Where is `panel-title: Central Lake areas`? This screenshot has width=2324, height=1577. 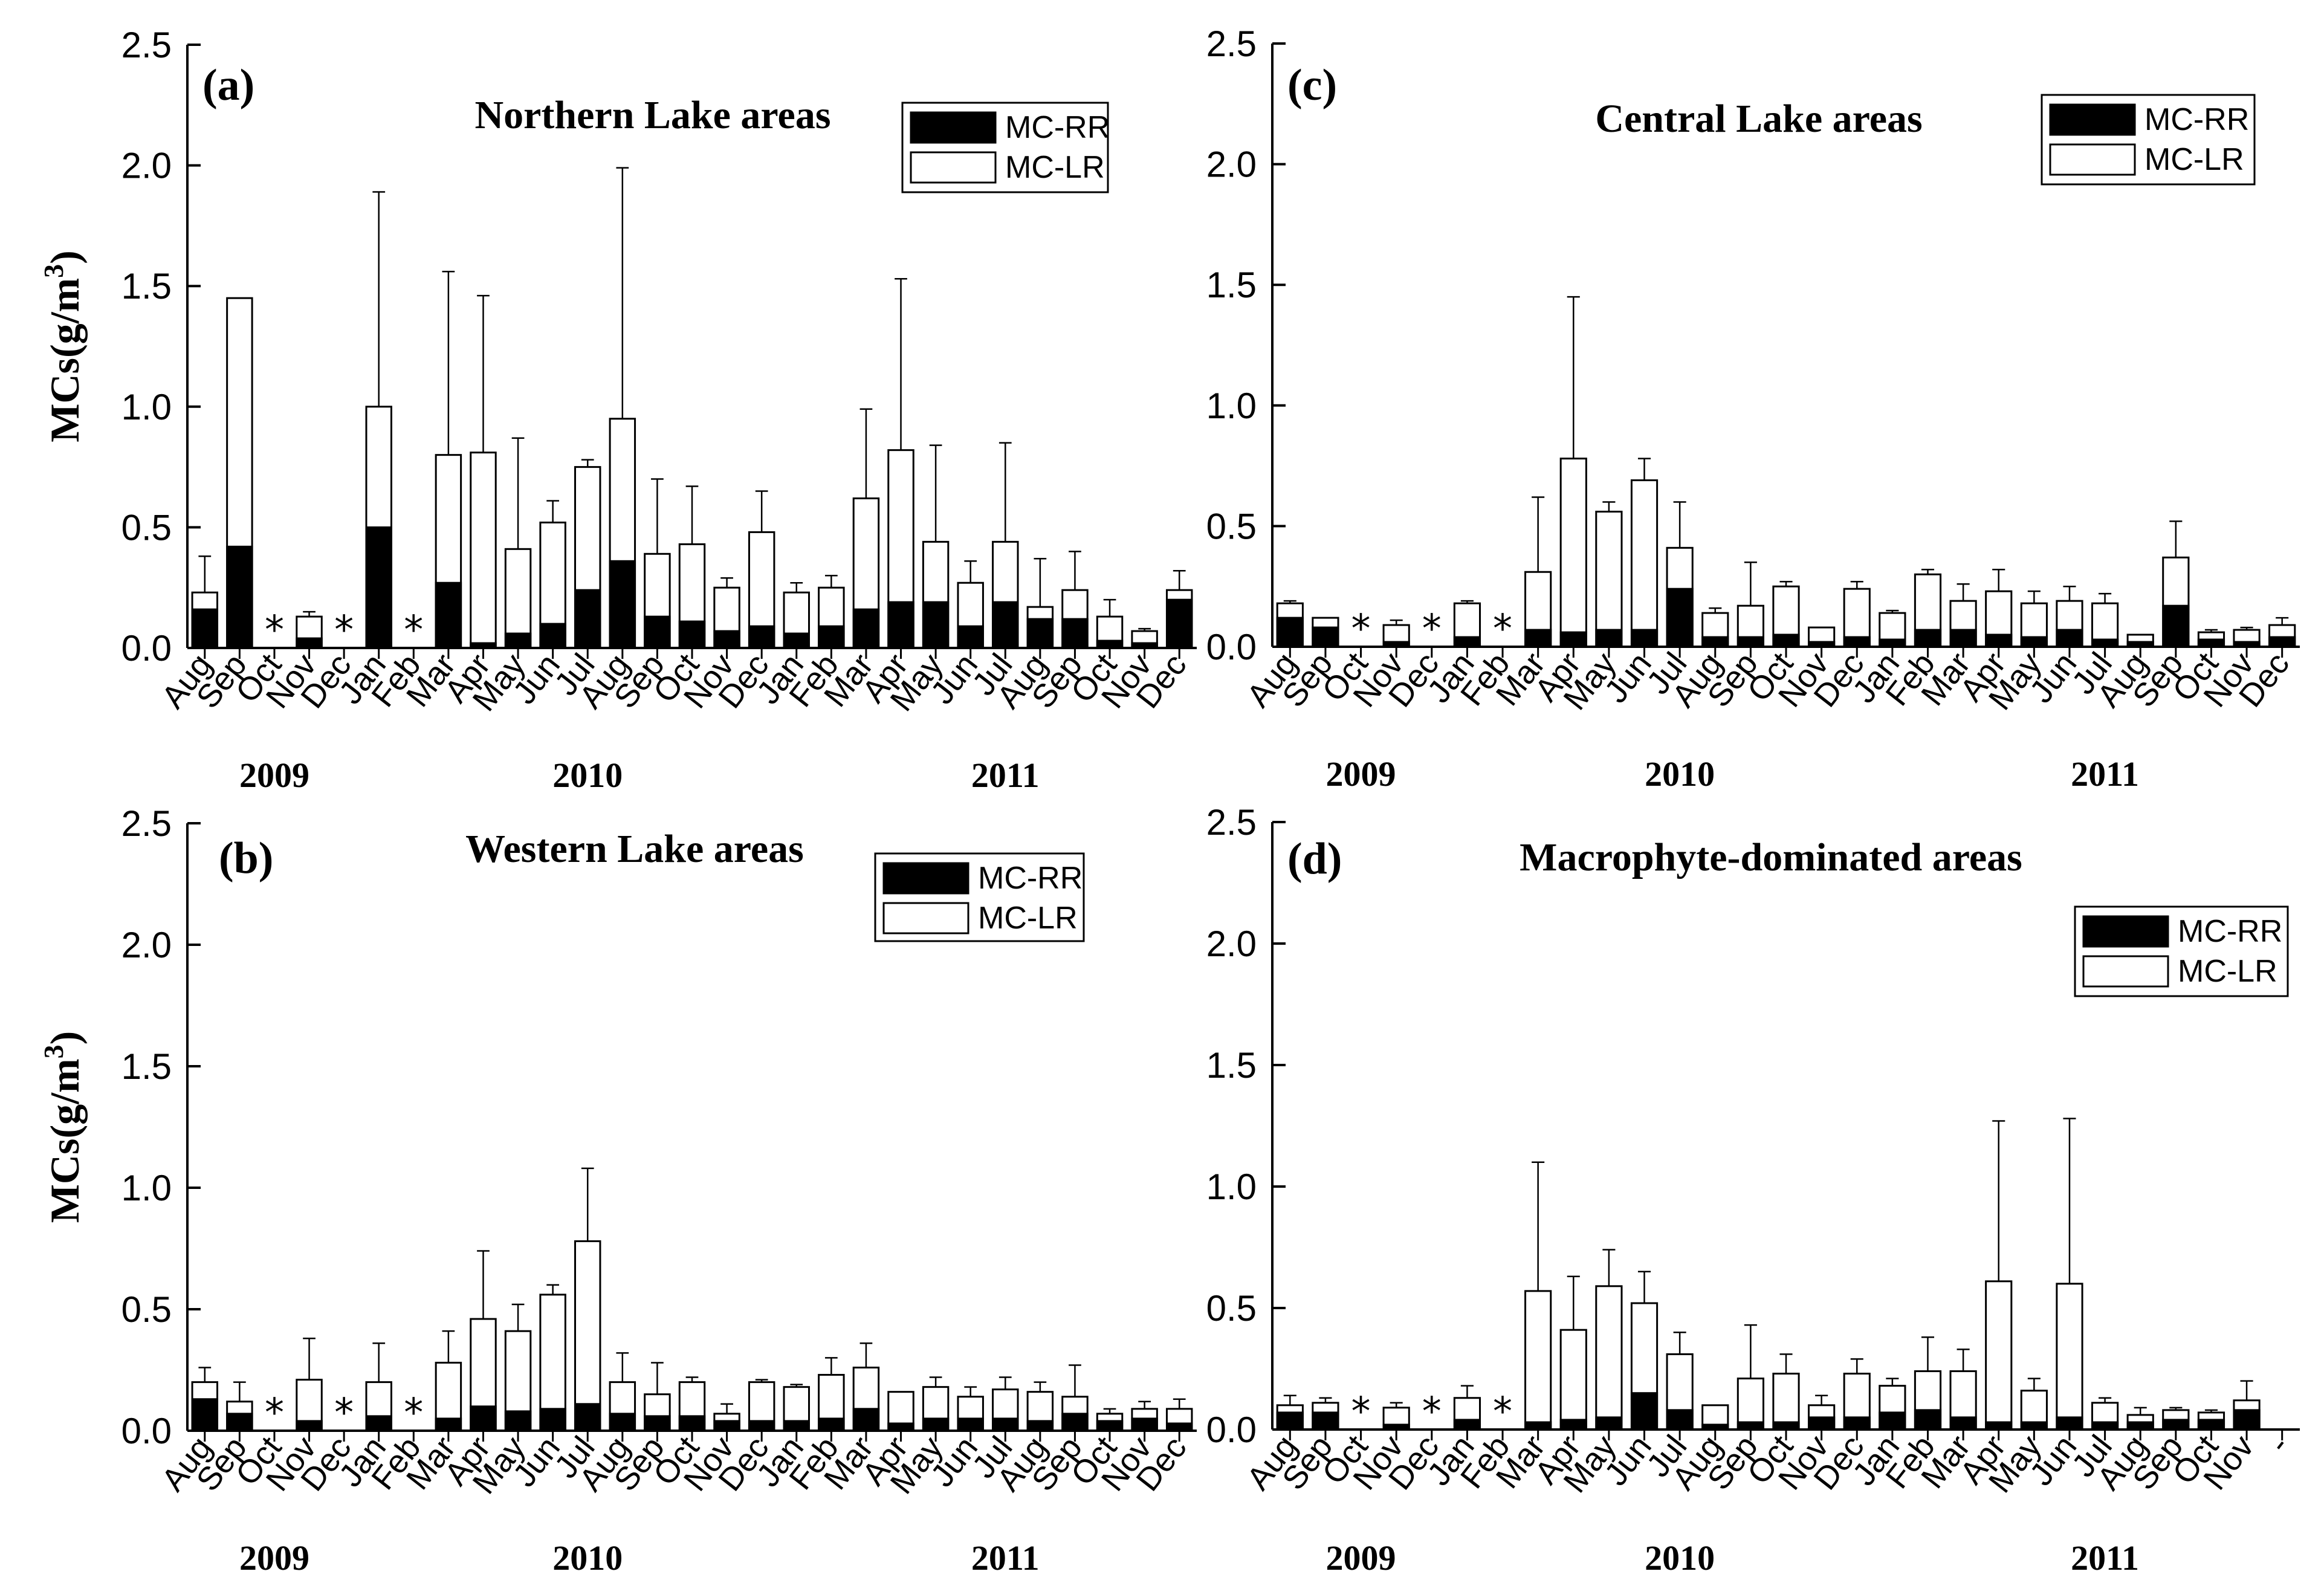
panel-title: Central Lake areas is located at coordinates (1758, 119).